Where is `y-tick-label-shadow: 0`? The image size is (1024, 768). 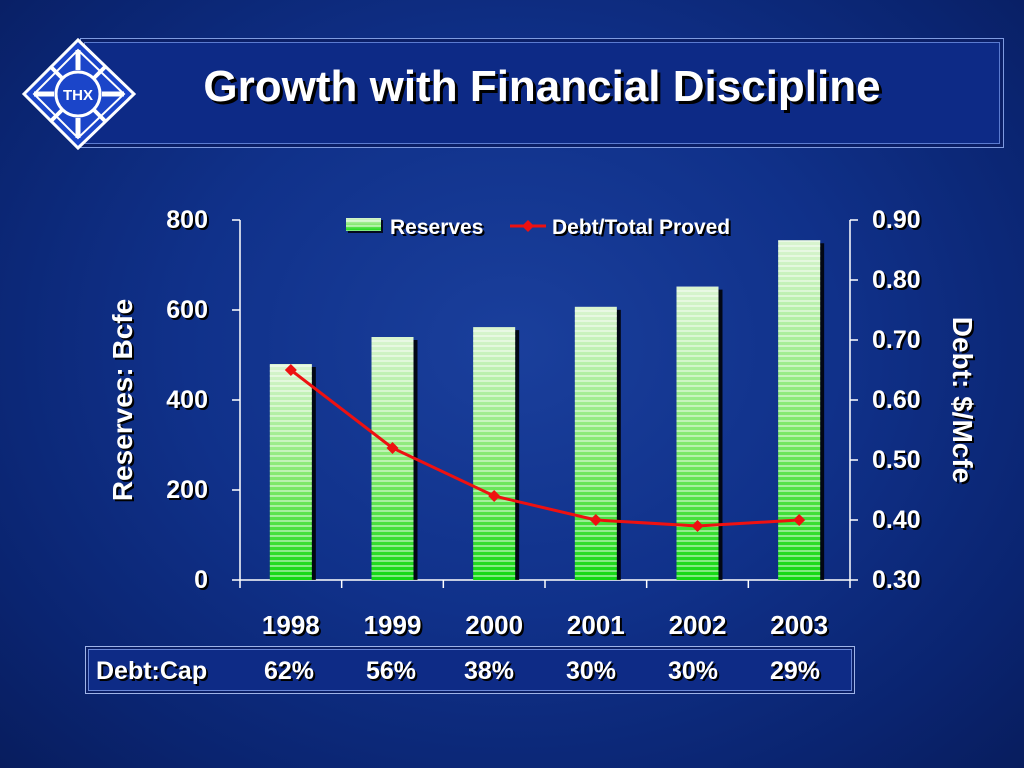
y-tick-label-shadow: 0 is located at coordinates (203, 582).